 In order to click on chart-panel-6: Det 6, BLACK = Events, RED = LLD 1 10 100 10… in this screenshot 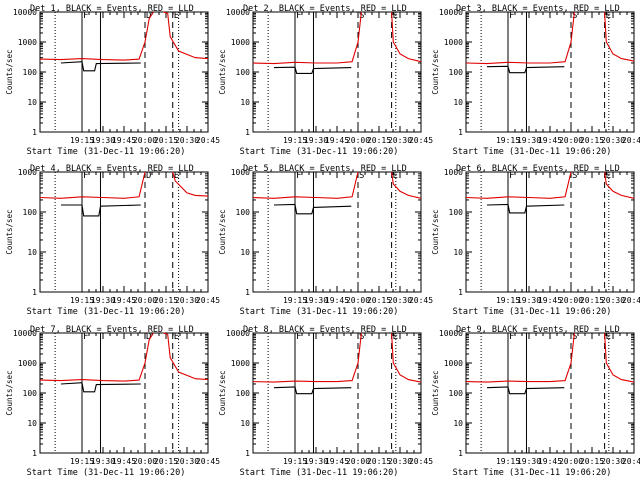, I will do `click(535, 240)`.